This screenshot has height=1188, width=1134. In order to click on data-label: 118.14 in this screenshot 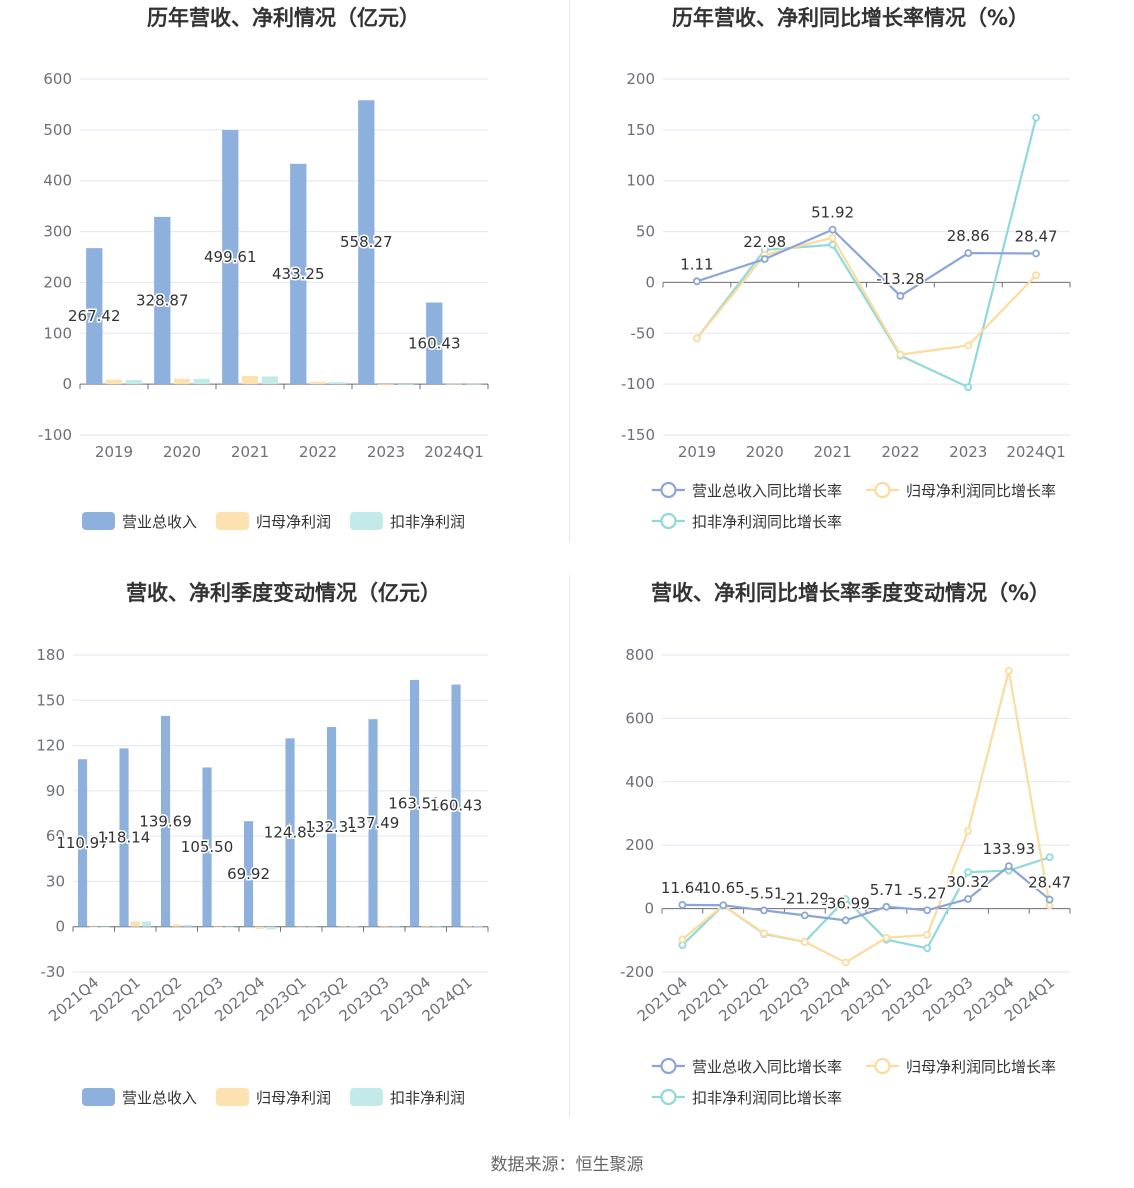, I will do `click(124, 838)`.